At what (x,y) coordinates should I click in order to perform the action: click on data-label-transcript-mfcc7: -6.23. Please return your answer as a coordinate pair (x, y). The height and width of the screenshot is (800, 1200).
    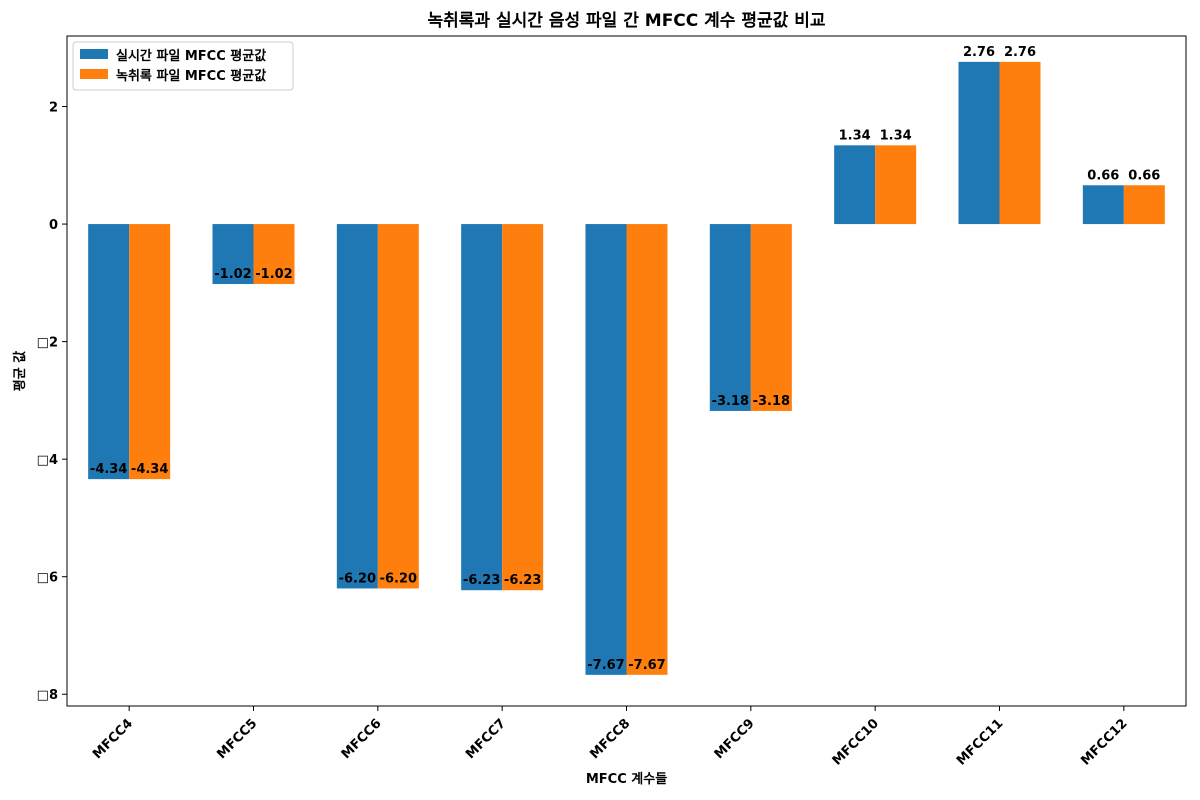
    Looking at the image, I should click on (522, 580).